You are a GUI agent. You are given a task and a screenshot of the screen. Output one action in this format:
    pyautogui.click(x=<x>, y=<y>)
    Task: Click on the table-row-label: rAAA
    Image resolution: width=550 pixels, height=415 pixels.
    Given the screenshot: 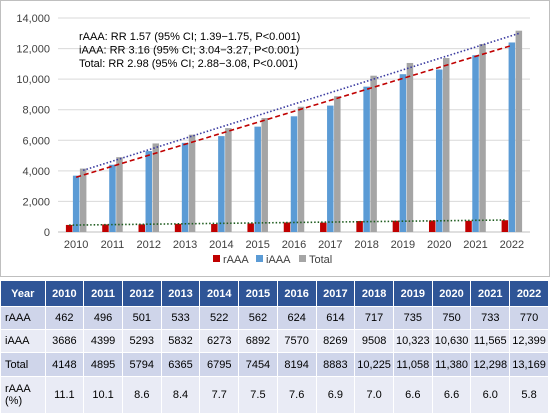 What is the action you would take?
    pyautogui.click(x=23, y=318)
    